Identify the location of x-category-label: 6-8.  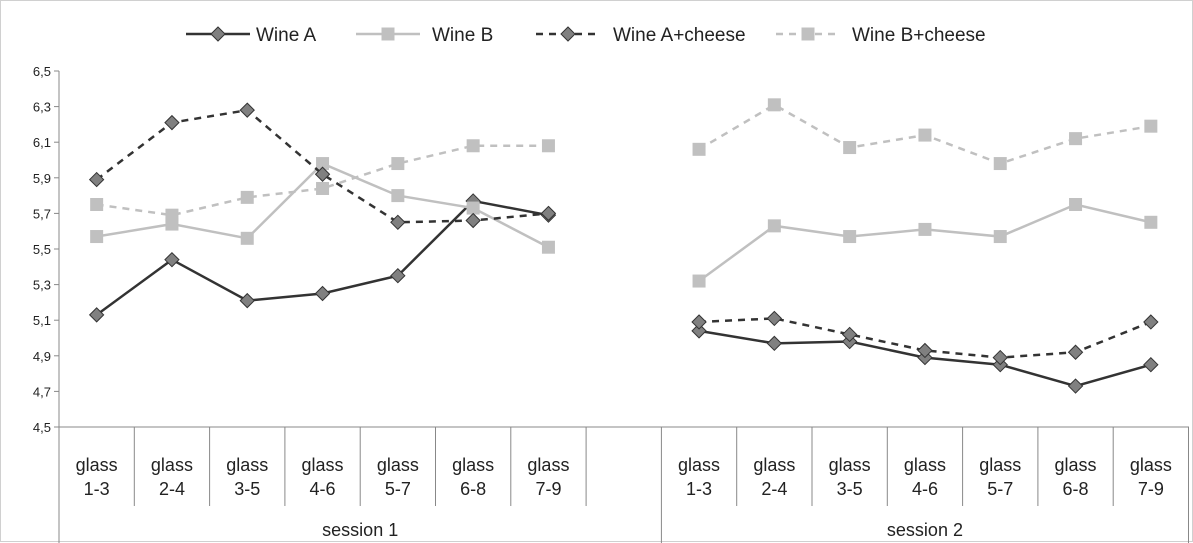
(473, 489).